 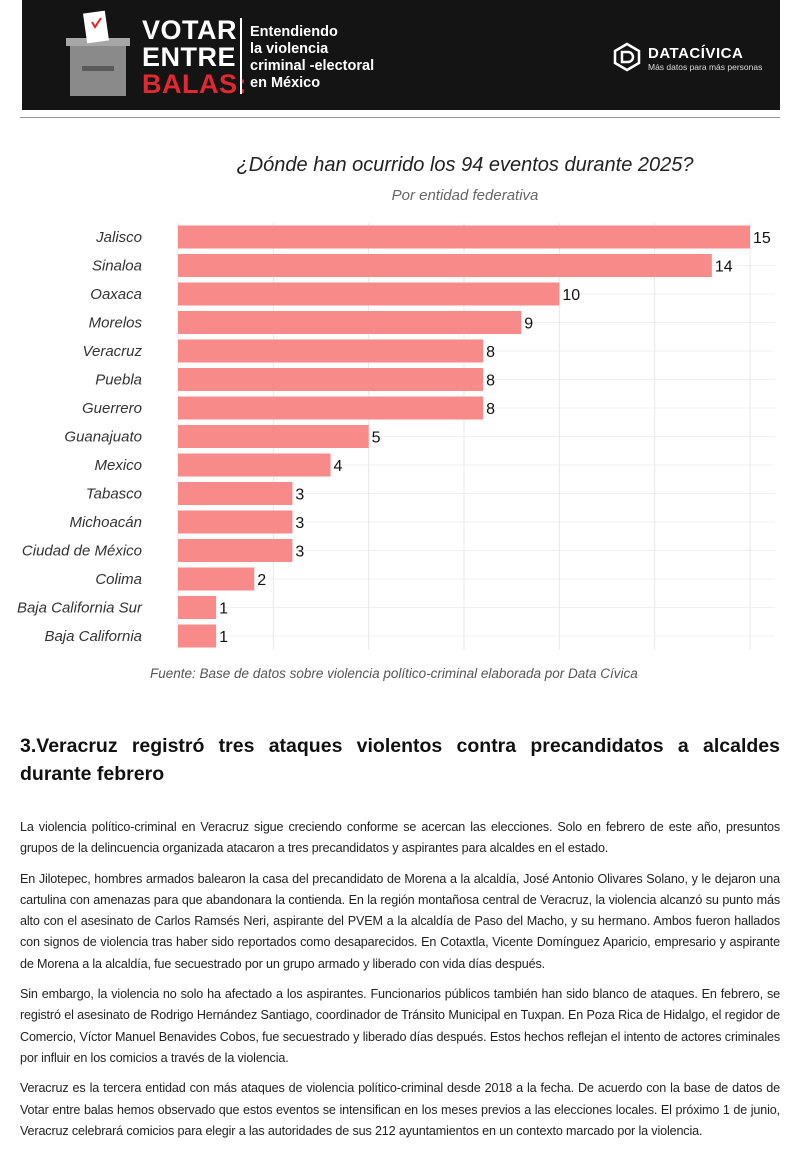 I want to click on value-label: 2, so click(x=261, y=580).